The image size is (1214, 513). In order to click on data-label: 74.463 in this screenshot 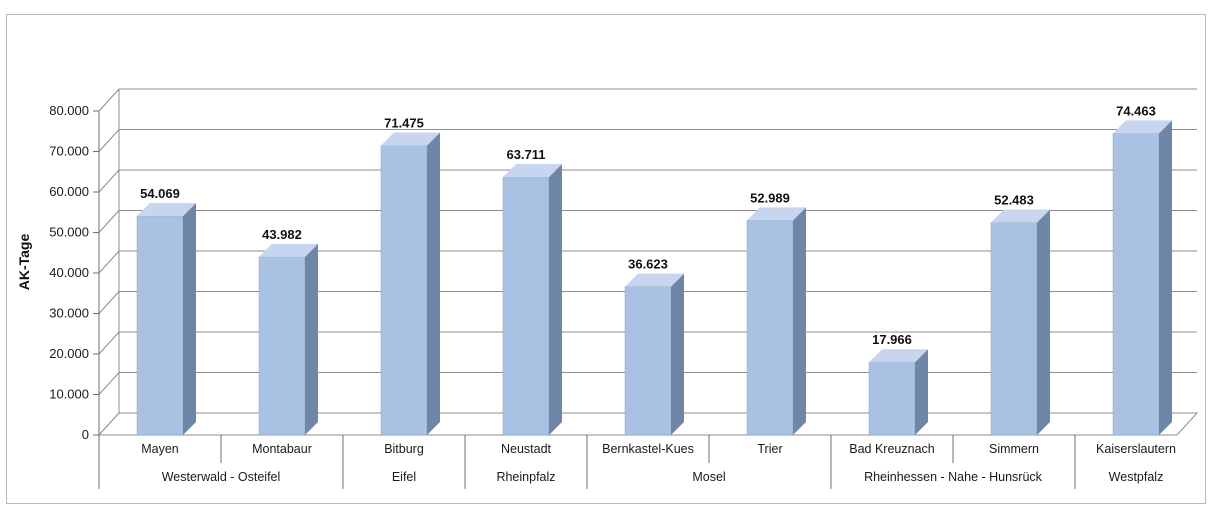, I will do `click(1136, 110)`.